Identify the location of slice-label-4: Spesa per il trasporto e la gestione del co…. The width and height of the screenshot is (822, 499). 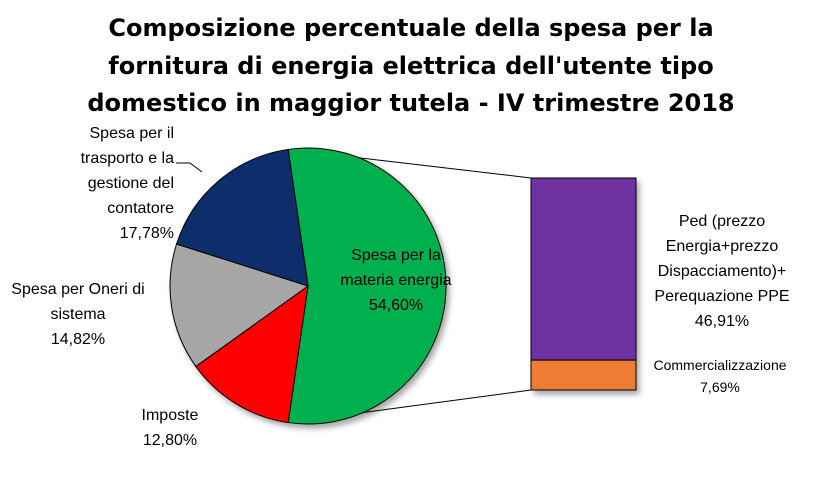
(127, 183).